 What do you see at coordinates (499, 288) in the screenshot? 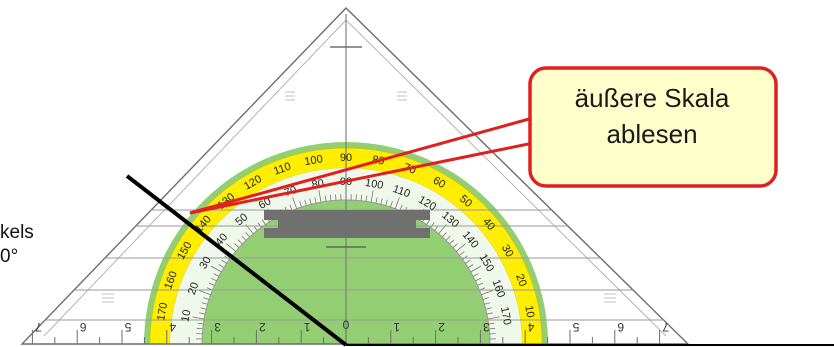
I see `inner-scale-label: 160` at bounding box center [499, 288].